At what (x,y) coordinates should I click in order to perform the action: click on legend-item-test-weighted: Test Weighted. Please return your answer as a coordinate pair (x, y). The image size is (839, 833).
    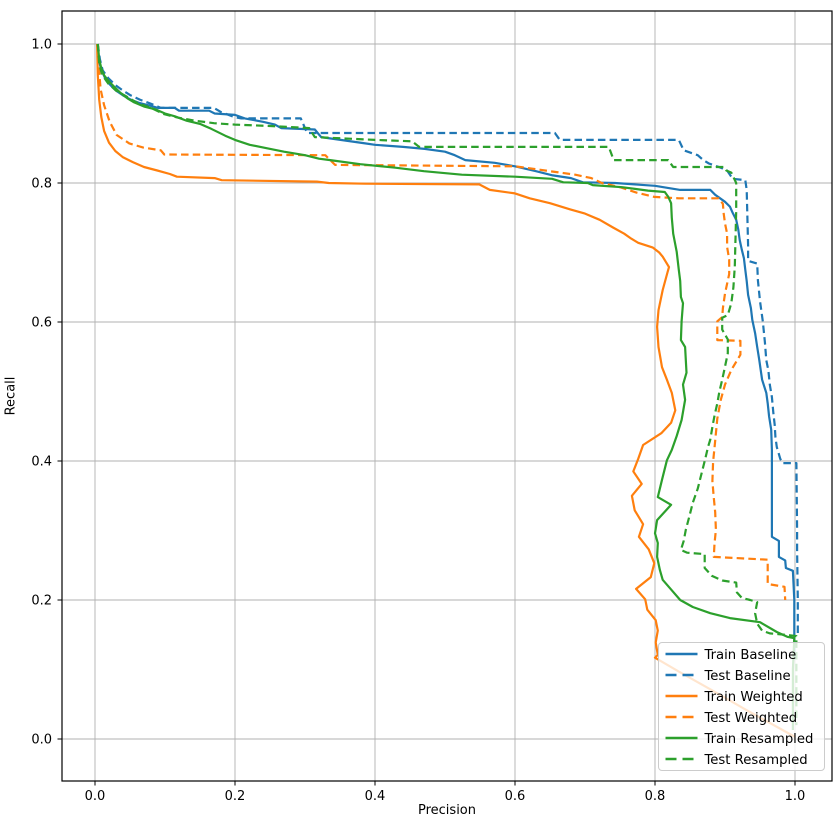
    Looking at the image, I should click on (731, 718).